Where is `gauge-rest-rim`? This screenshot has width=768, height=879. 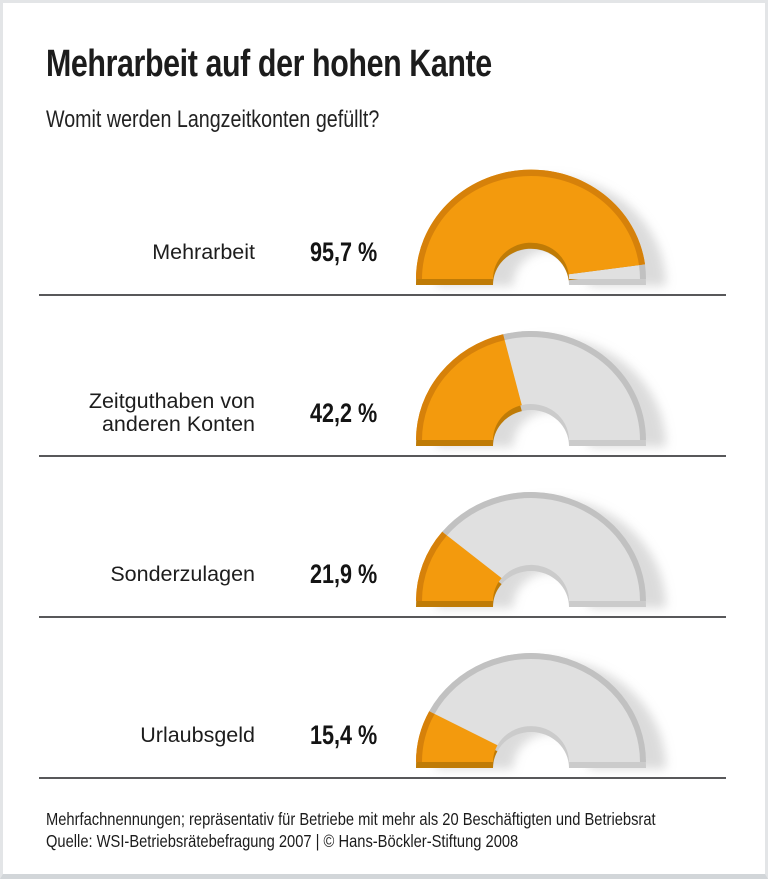 gauge-rest-rim is located at coordinates (643, 271).